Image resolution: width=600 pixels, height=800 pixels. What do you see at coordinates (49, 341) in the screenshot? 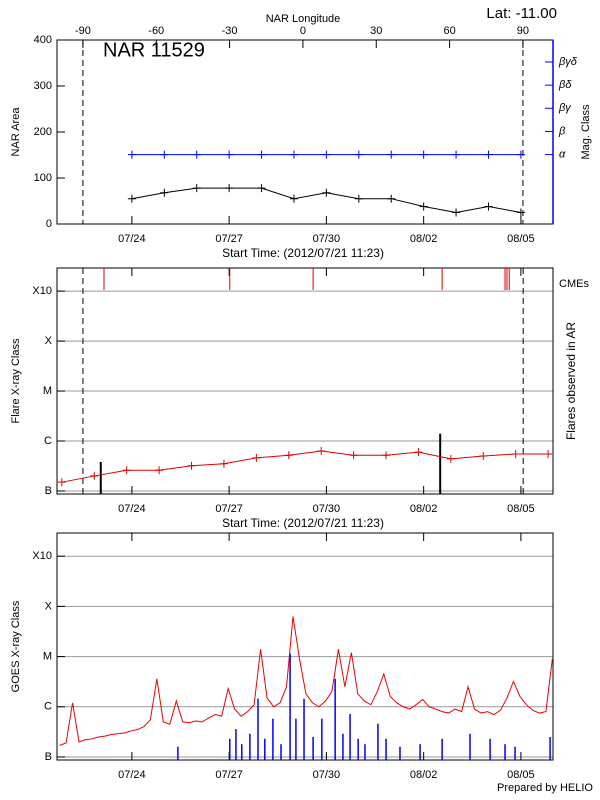
I see `y-tick-label: X` at bounding box center [49, 341].